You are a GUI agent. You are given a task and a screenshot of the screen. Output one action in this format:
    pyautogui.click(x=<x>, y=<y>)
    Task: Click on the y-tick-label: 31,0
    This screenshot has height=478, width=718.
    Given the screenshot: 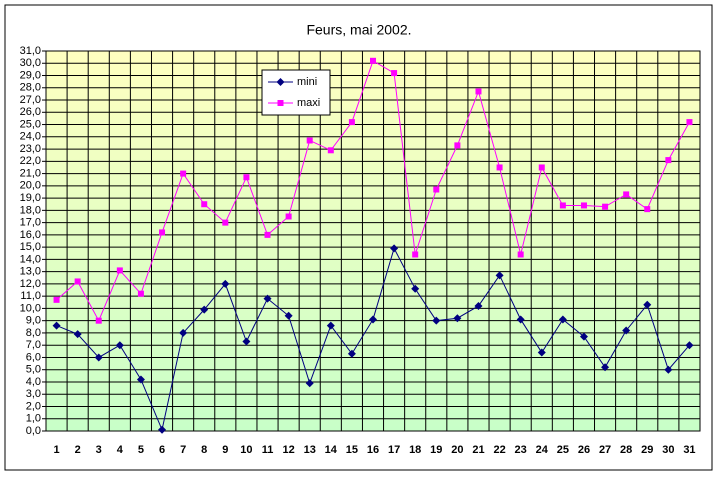 What is the action you would take?
    pyautogui.click(x=30, y=51)
    